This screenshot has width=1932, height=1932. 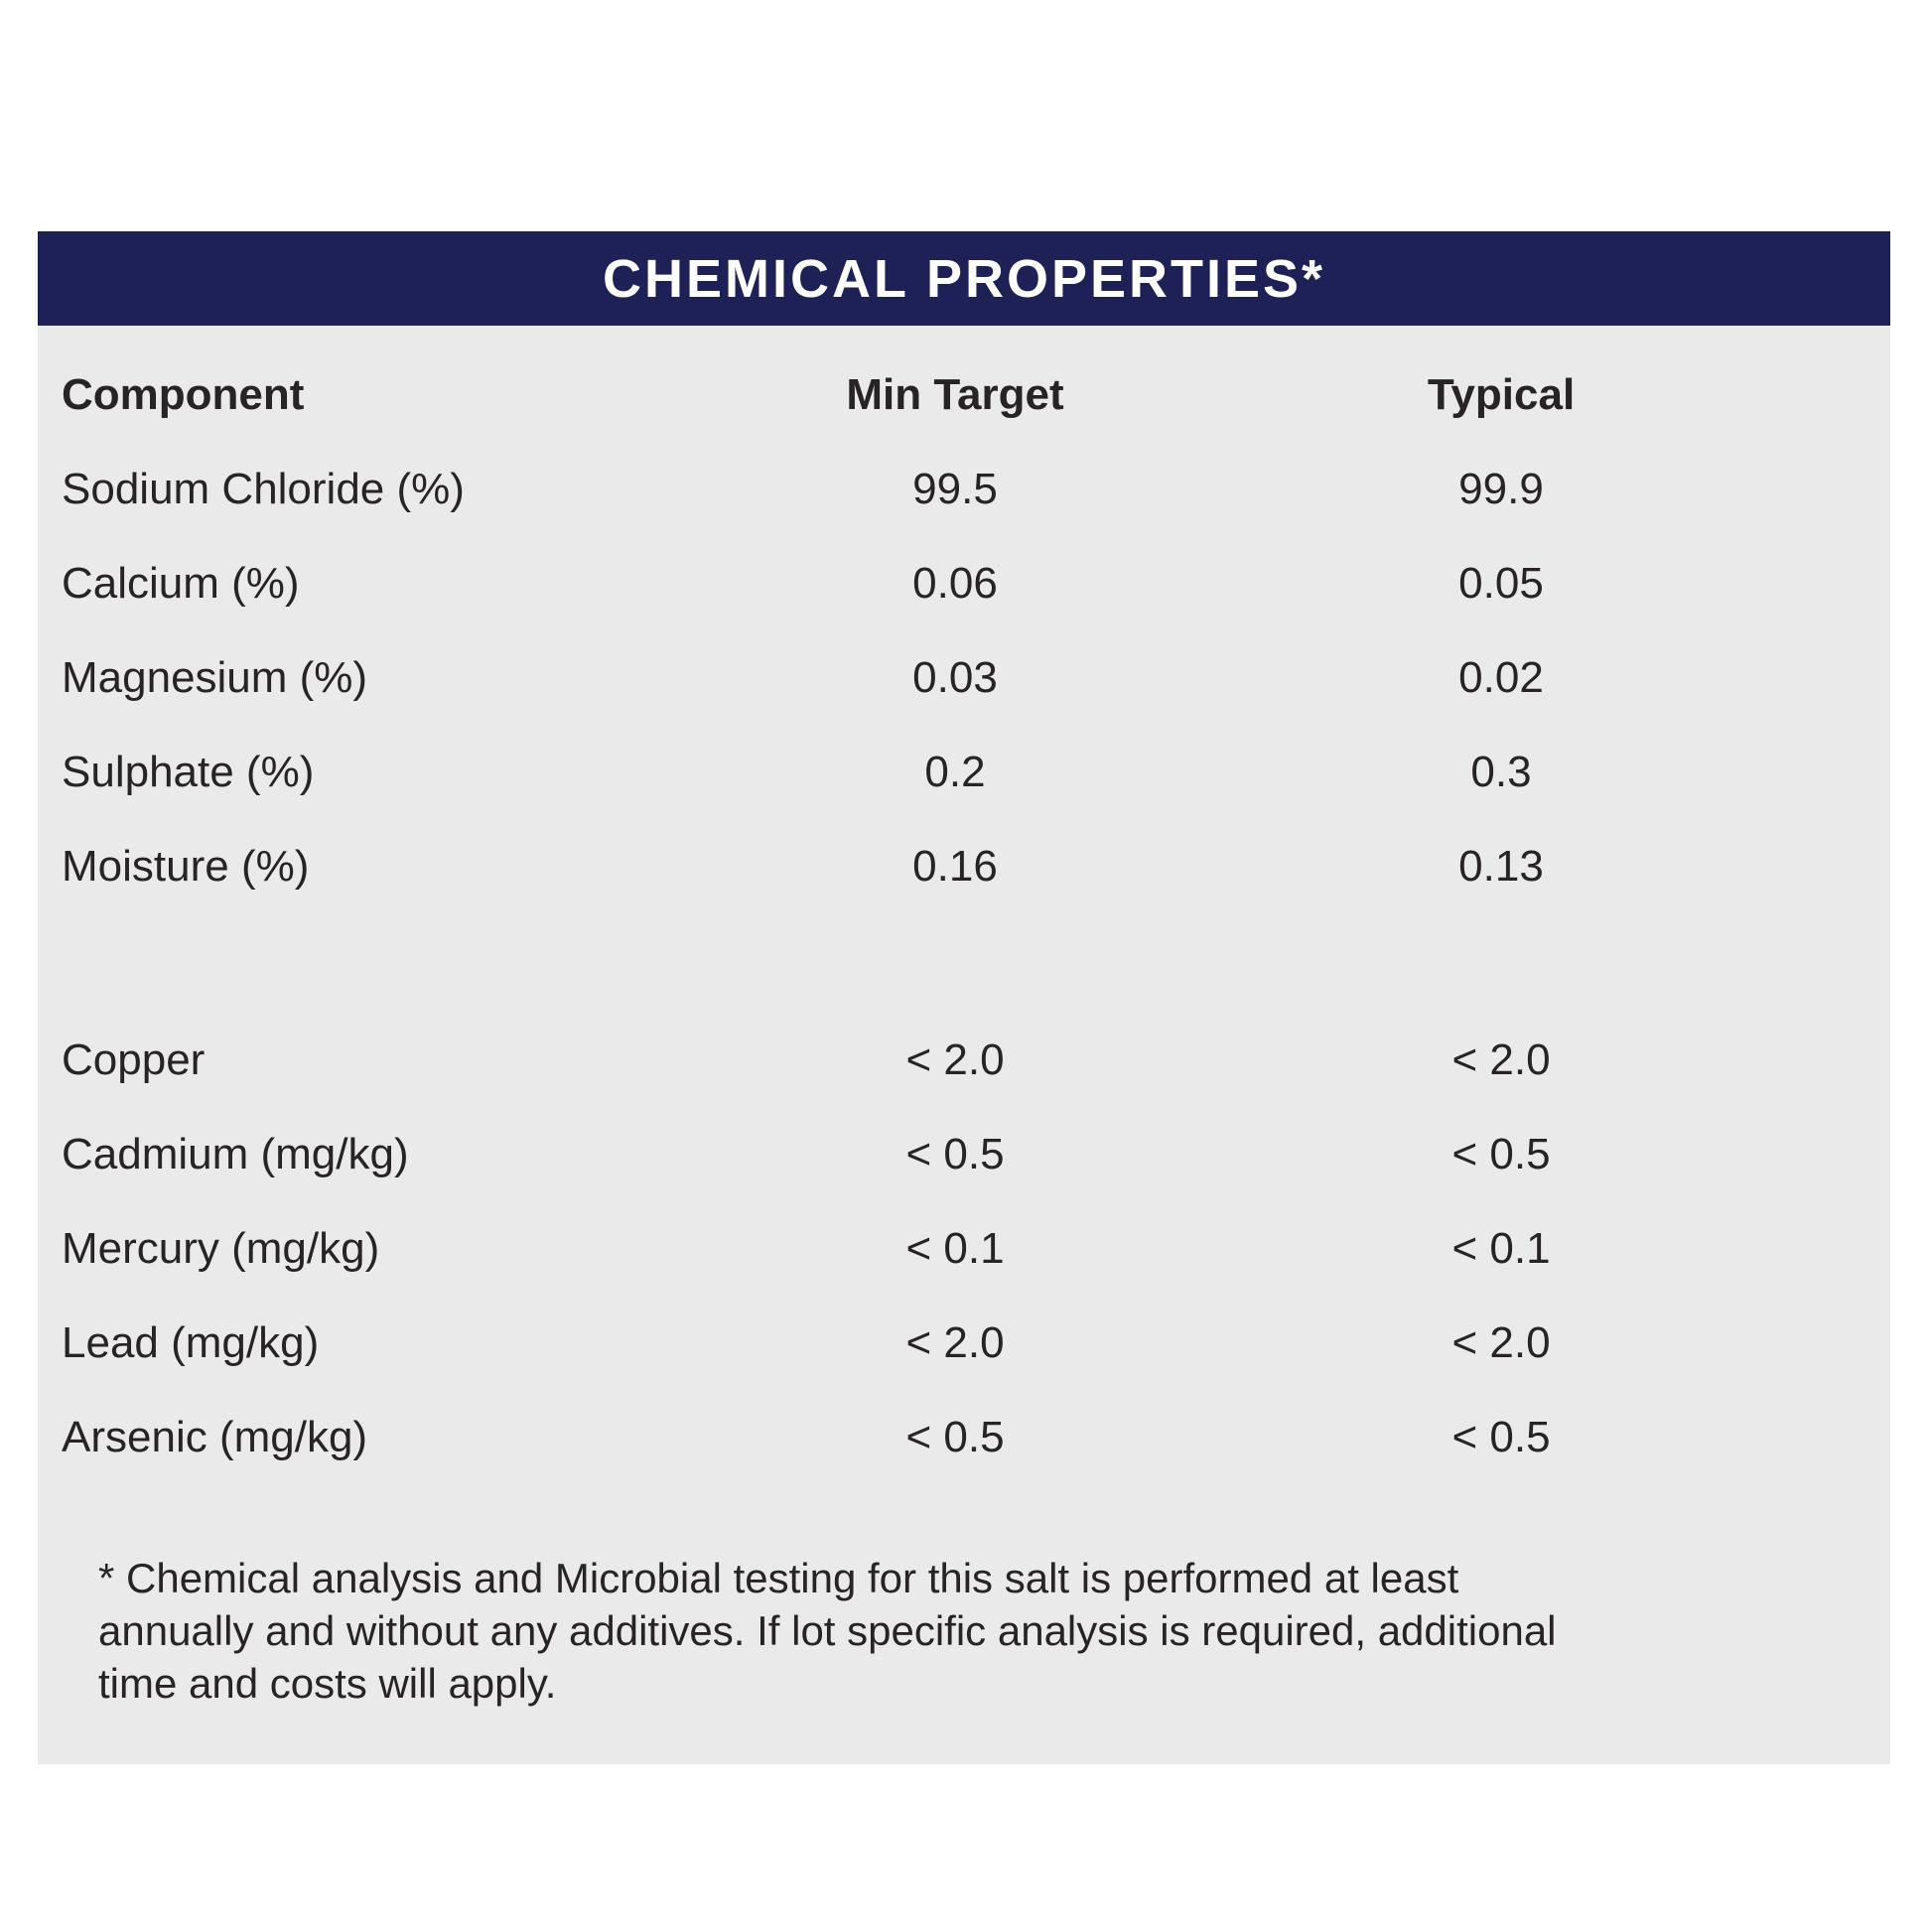 I want to click on table-group-spacer, so click(x=964, y=963).